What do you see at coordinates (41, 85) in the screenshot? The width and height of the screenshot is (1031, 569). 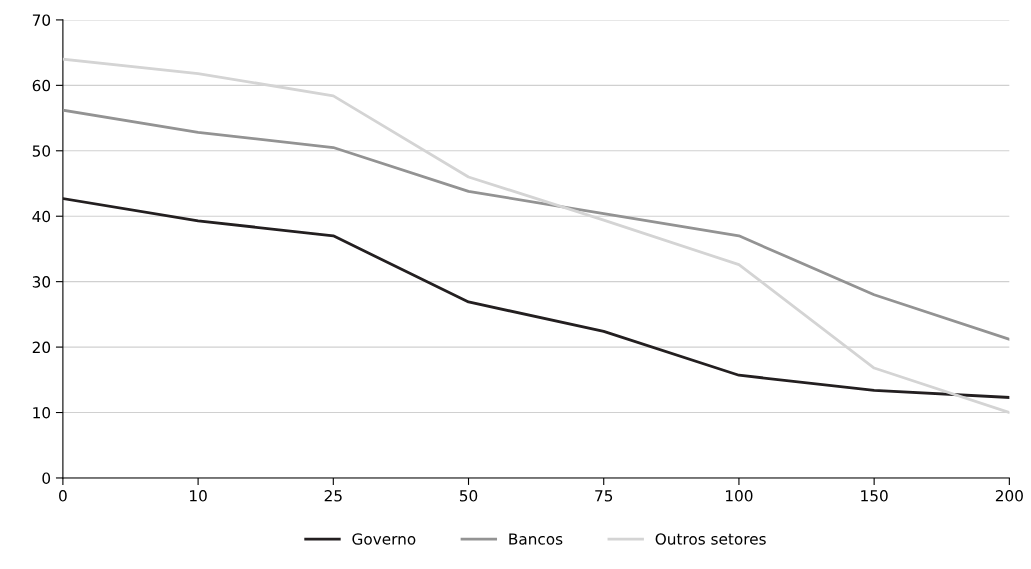 I see `y-tick-label: 60` at bounding box center [41, 85].